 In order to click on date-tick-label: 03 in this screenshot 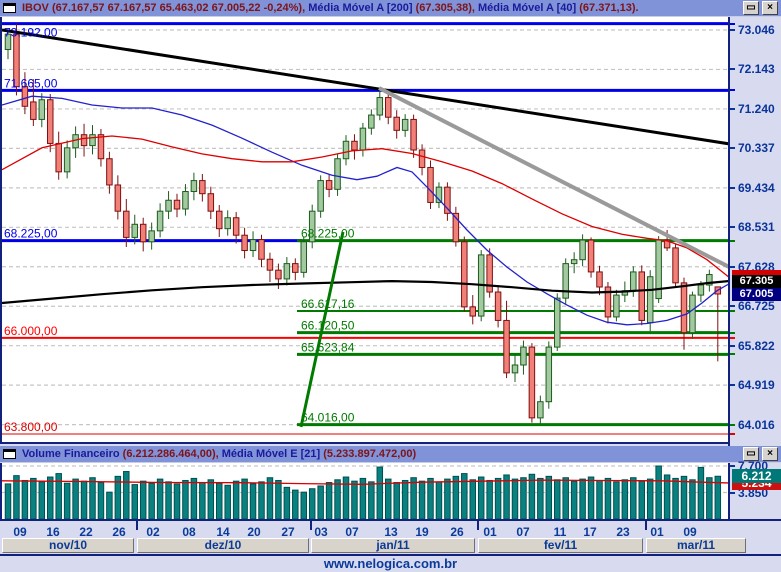, I will do `click(321, 532)`.